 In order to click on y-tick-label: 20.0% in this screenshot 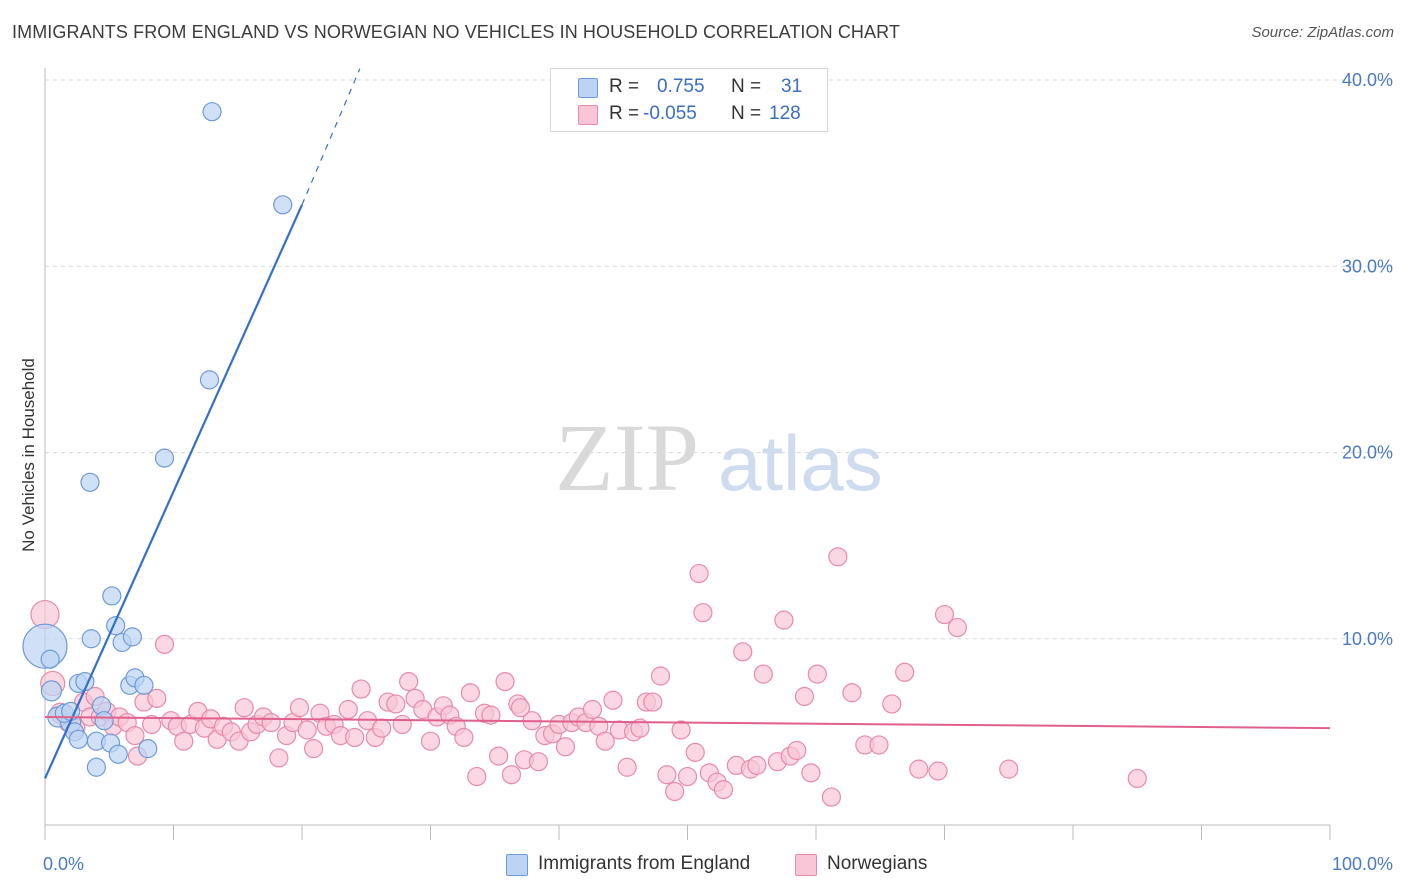, I will do `click(1367, 453)`.